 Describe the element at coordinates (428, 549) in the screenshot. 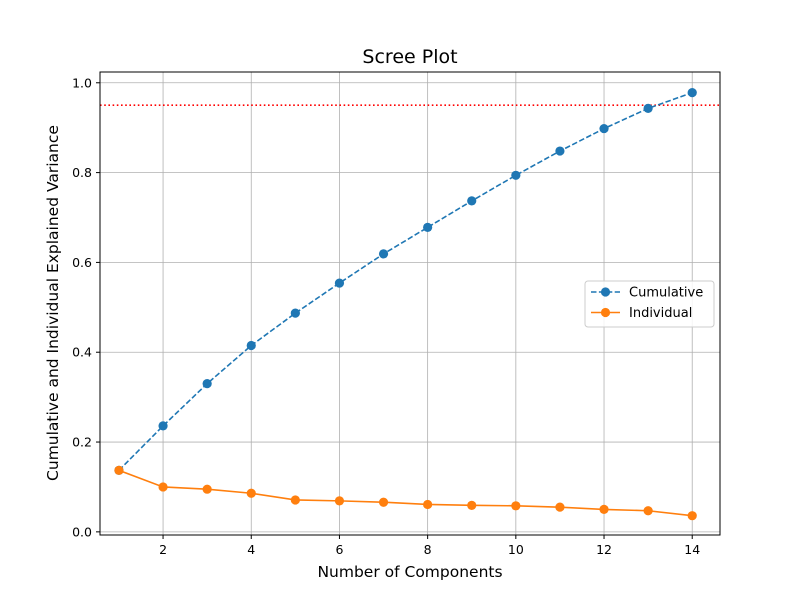

I see `x-tick-label: 8` at that location.